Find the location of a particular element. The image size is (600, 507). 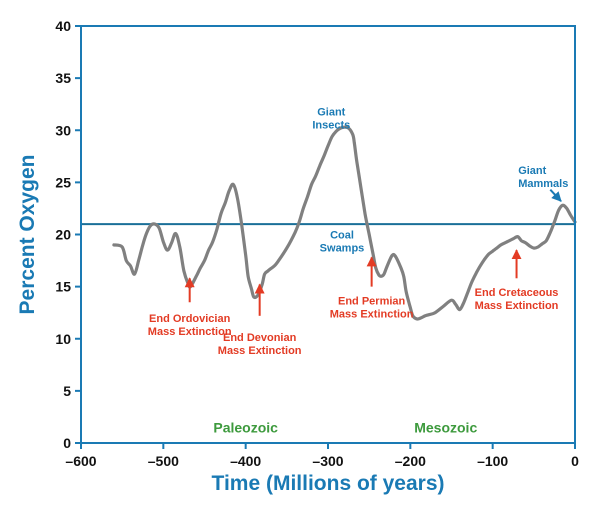

x-axis-title: Time (Millions of years) is located at coordinates (328, 483).